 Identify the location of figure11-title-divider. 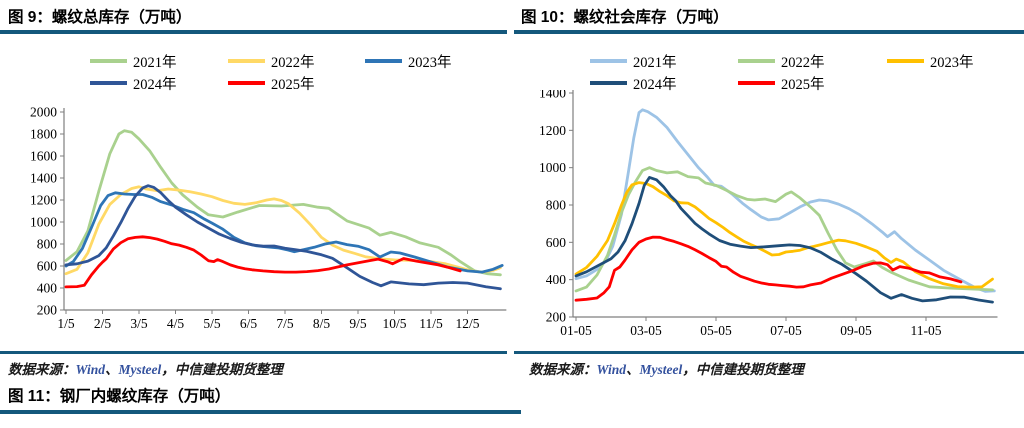
(260, 412).